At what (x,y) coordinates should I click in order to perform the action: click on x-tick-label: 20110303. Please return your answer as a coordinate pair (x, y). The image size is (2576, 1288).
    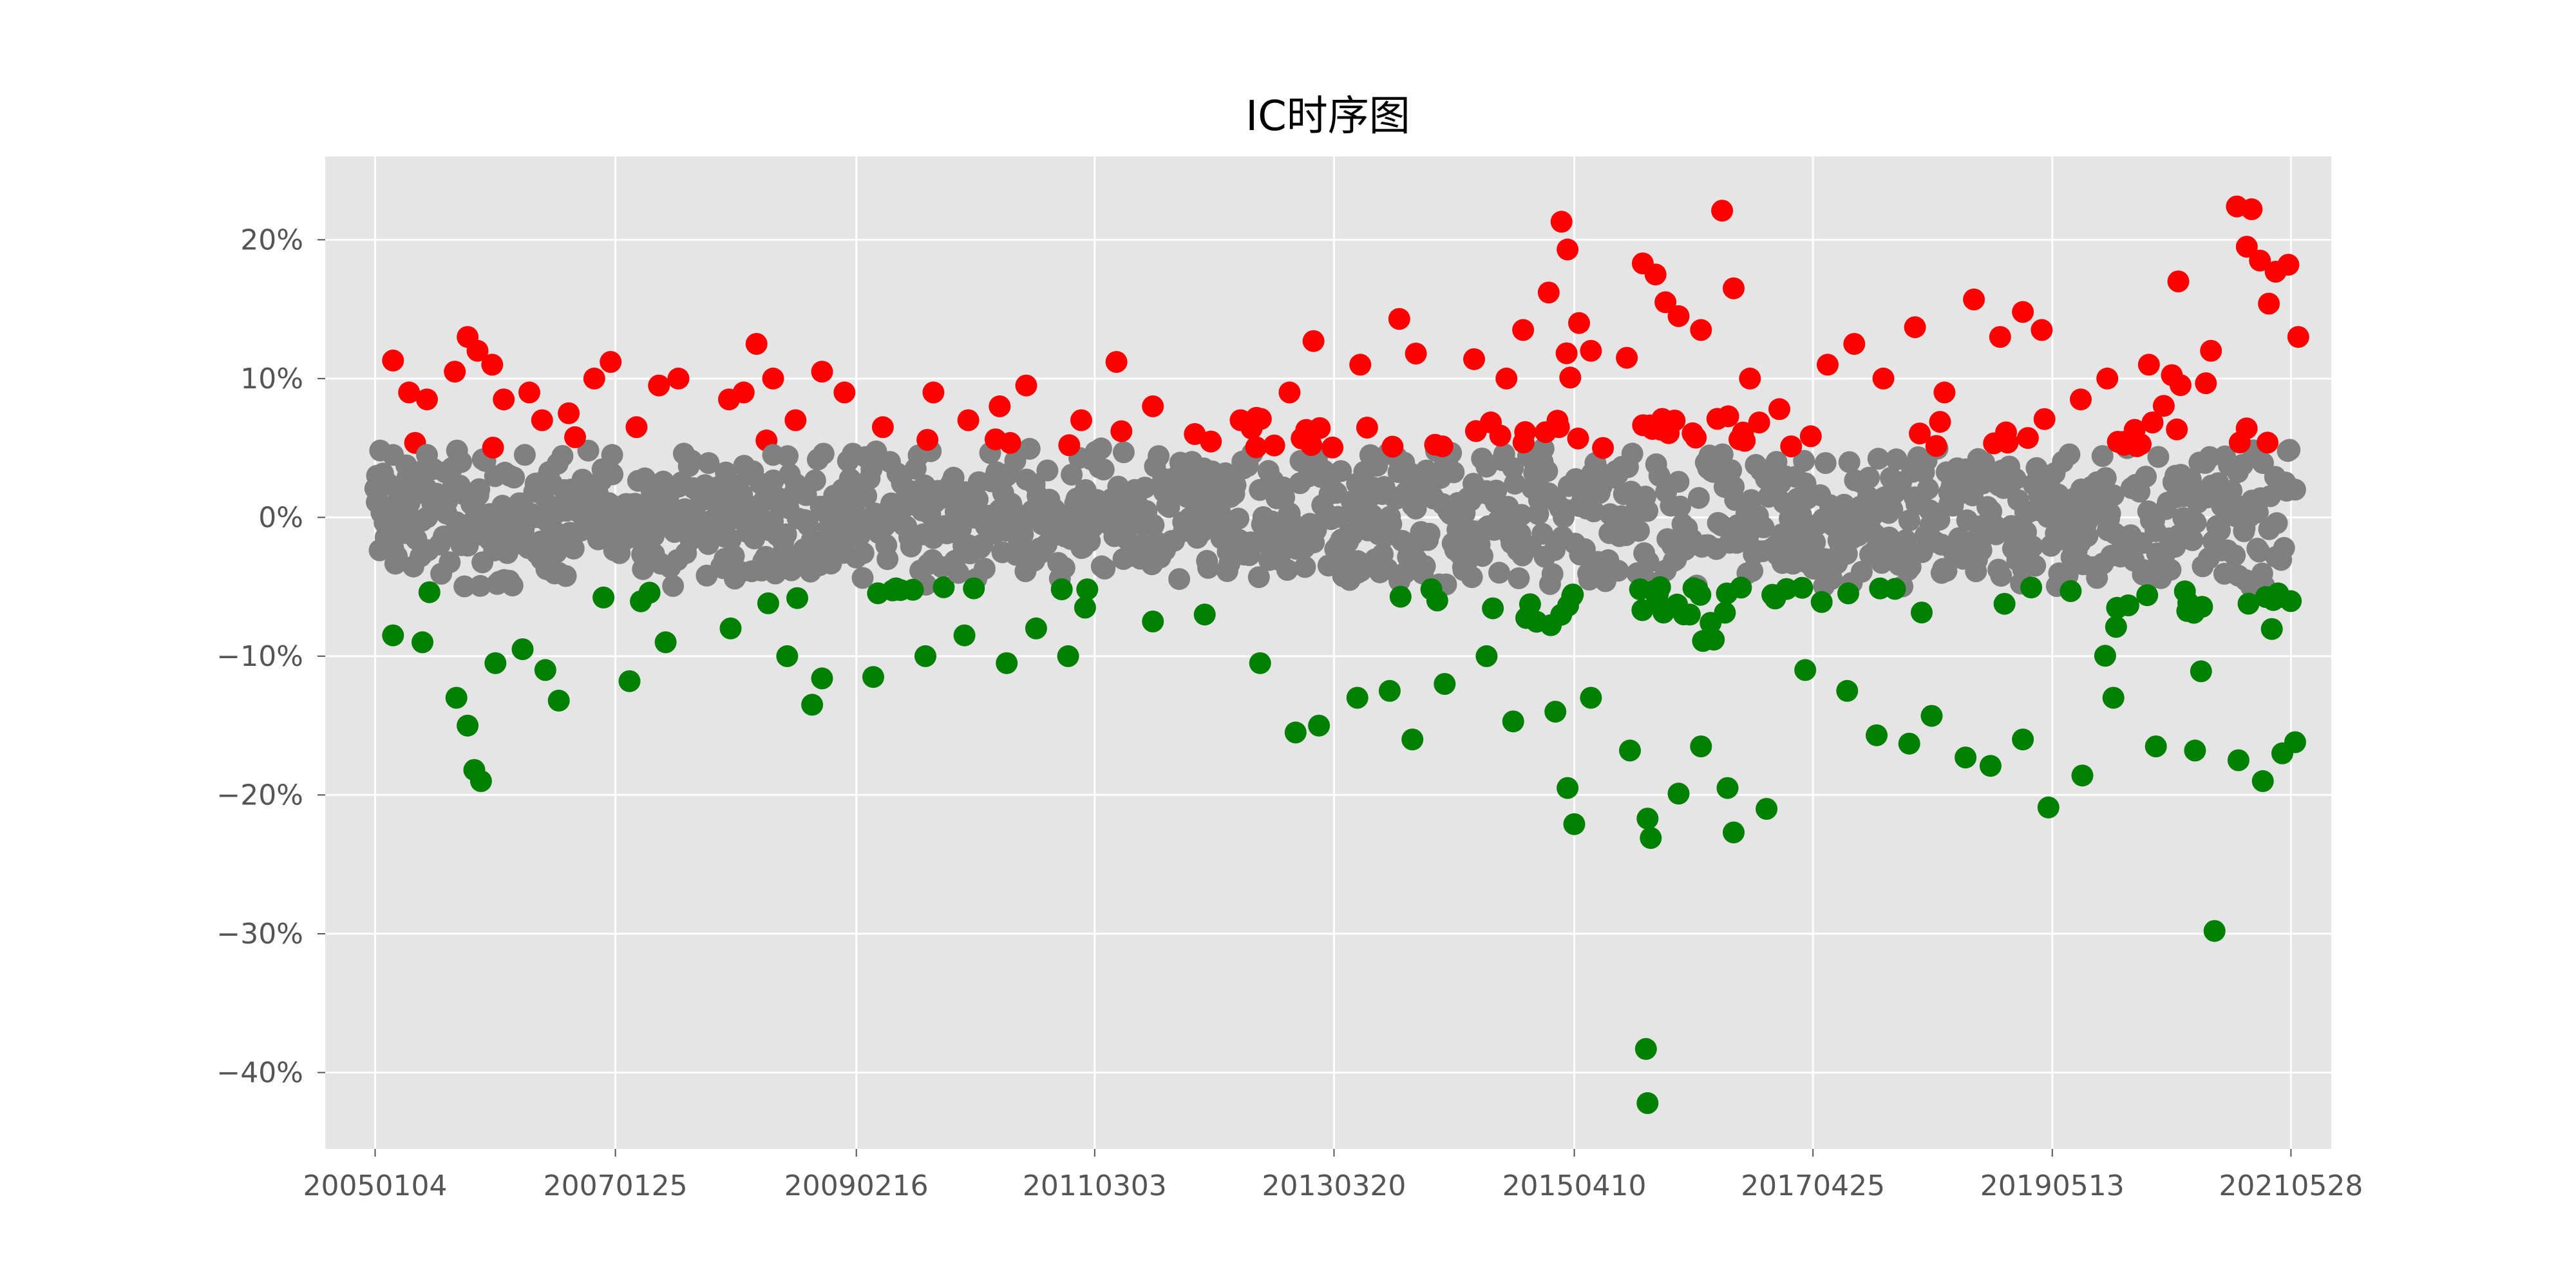
    Looking at the image, I should click on (1095, 1186).